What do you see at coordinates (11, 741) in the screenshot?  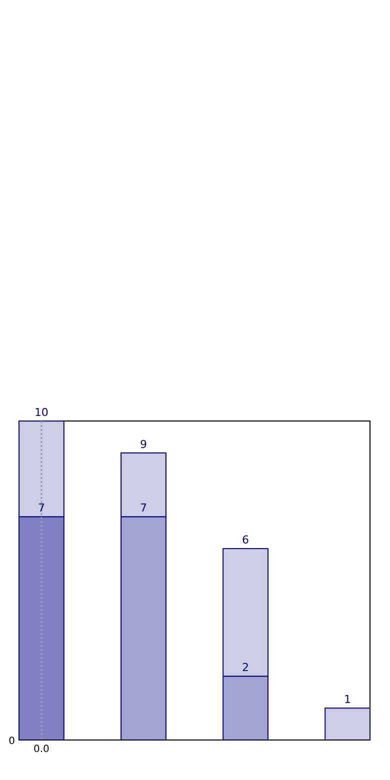 I see `text: 0` at bounding box center [11, 741].